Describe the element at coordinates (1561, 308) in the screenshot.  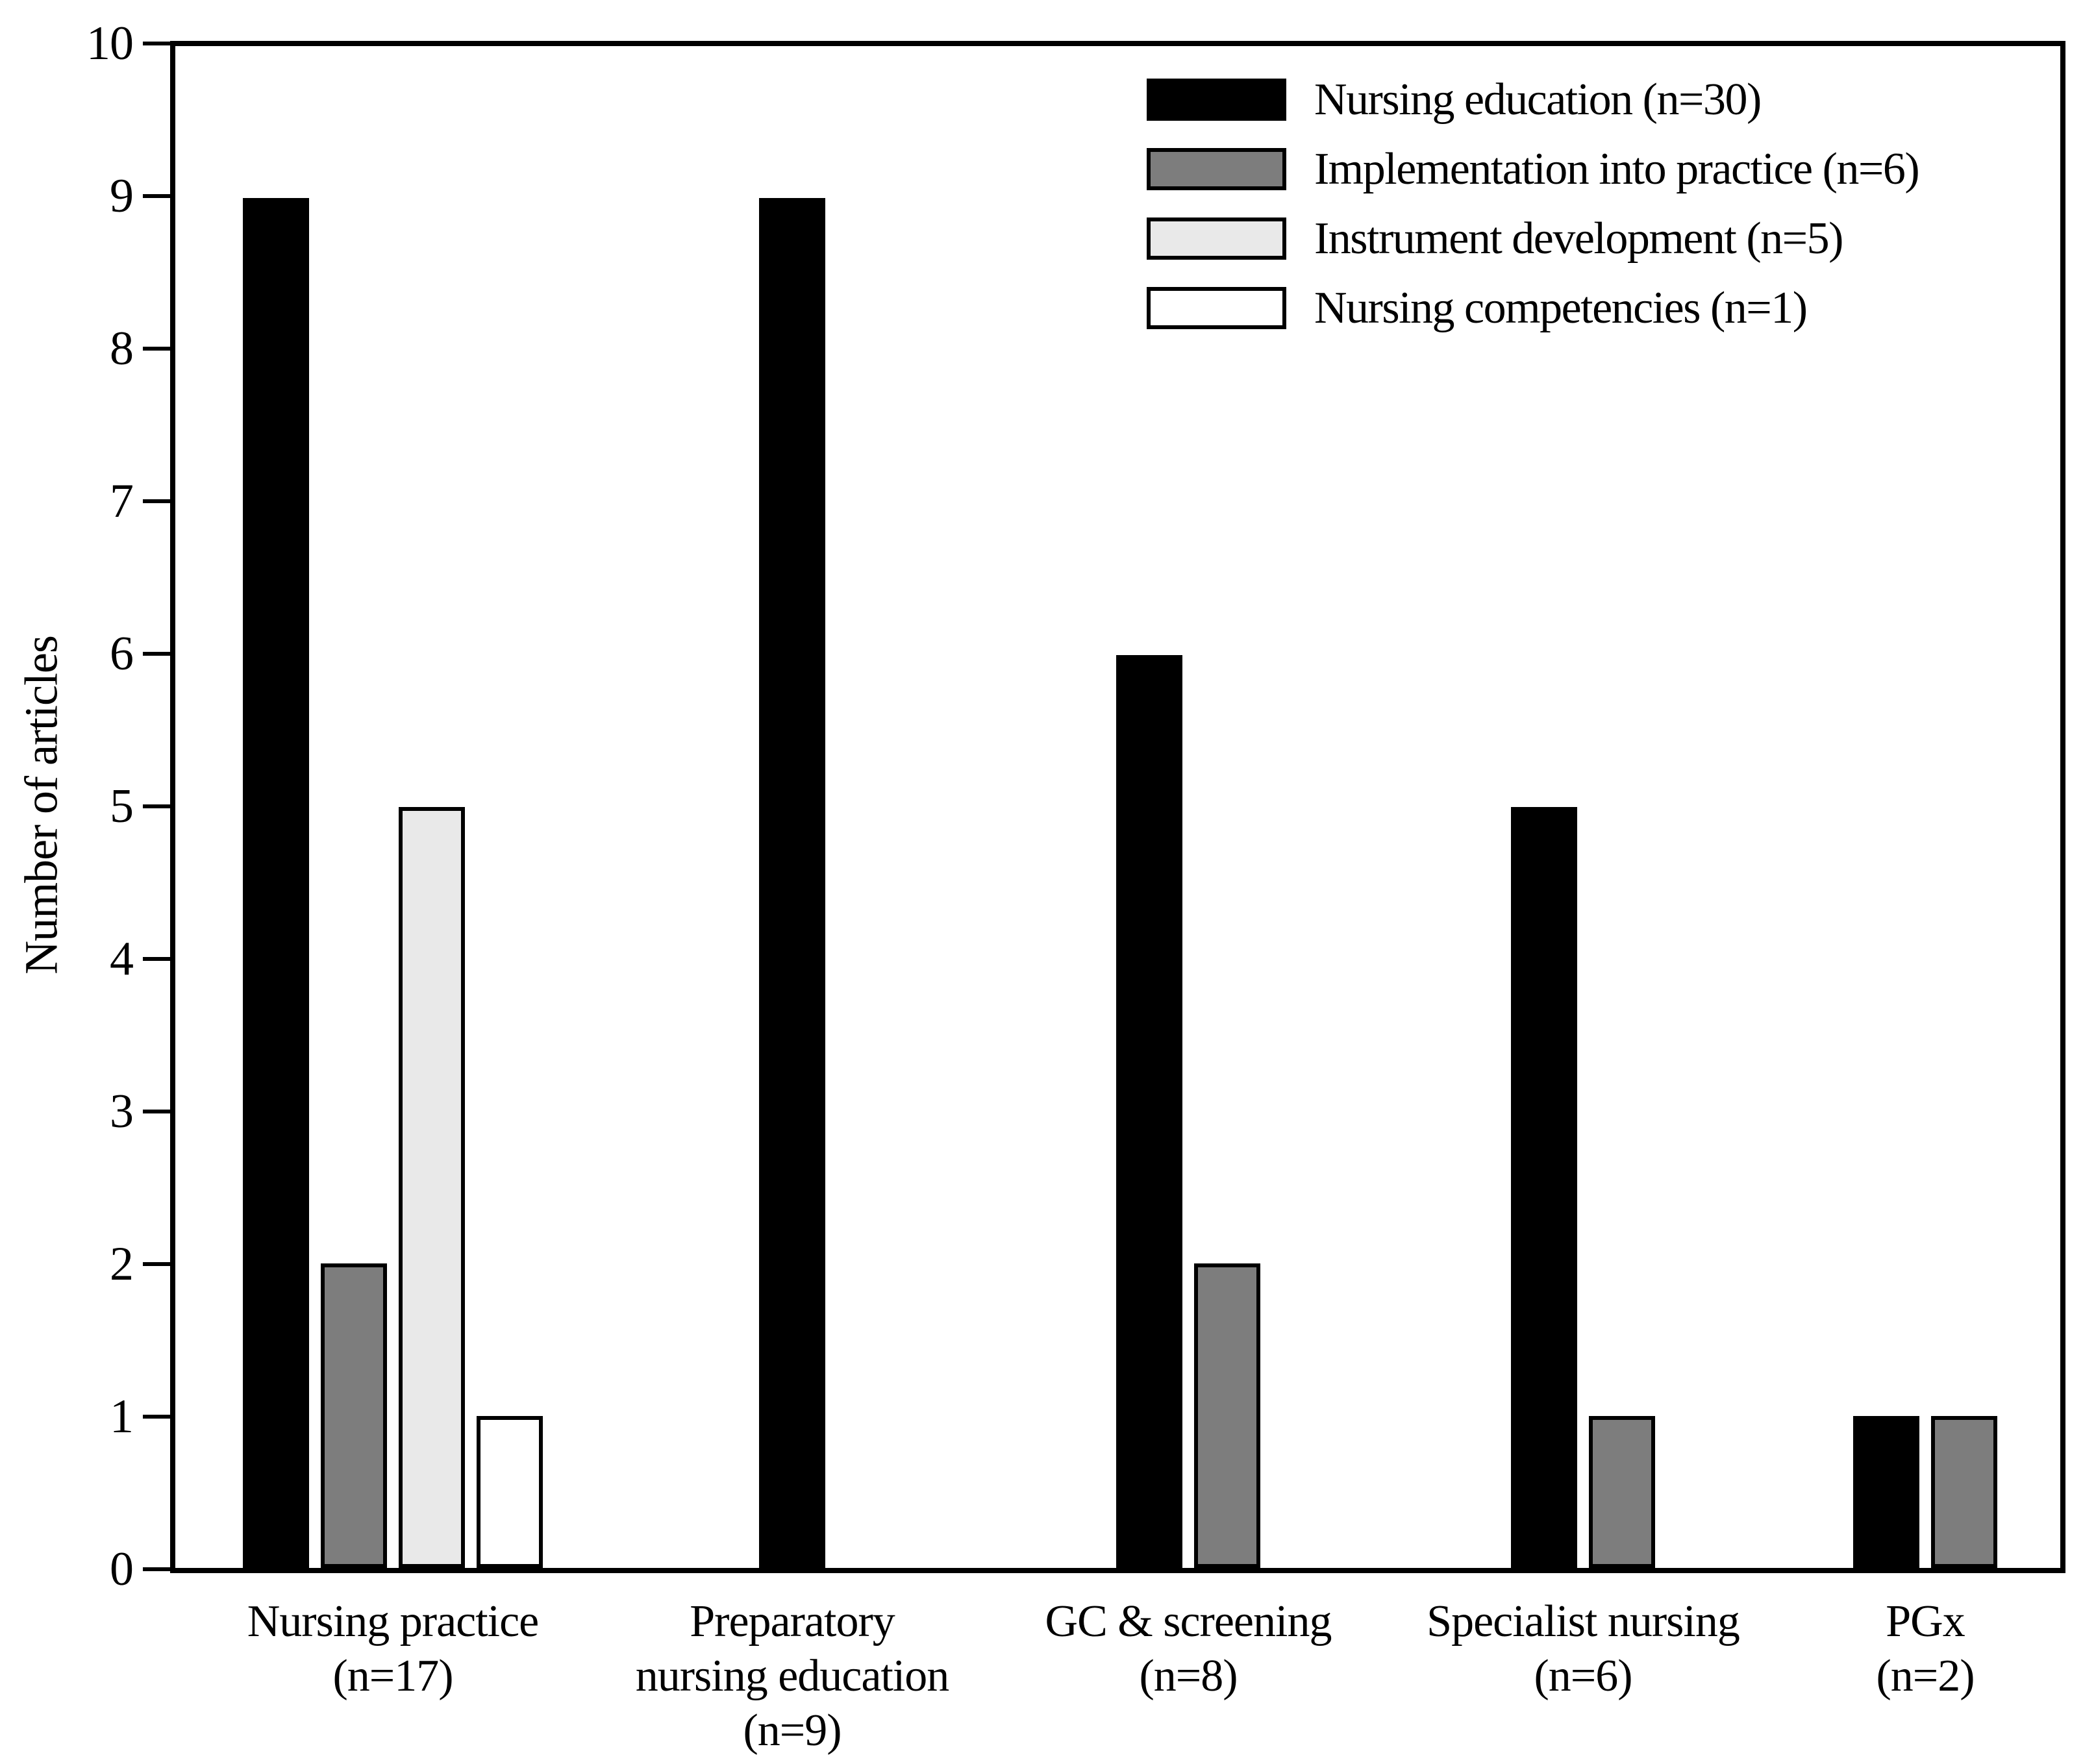
I see `legend-label: Nursing competencies (n=1)` at that location.